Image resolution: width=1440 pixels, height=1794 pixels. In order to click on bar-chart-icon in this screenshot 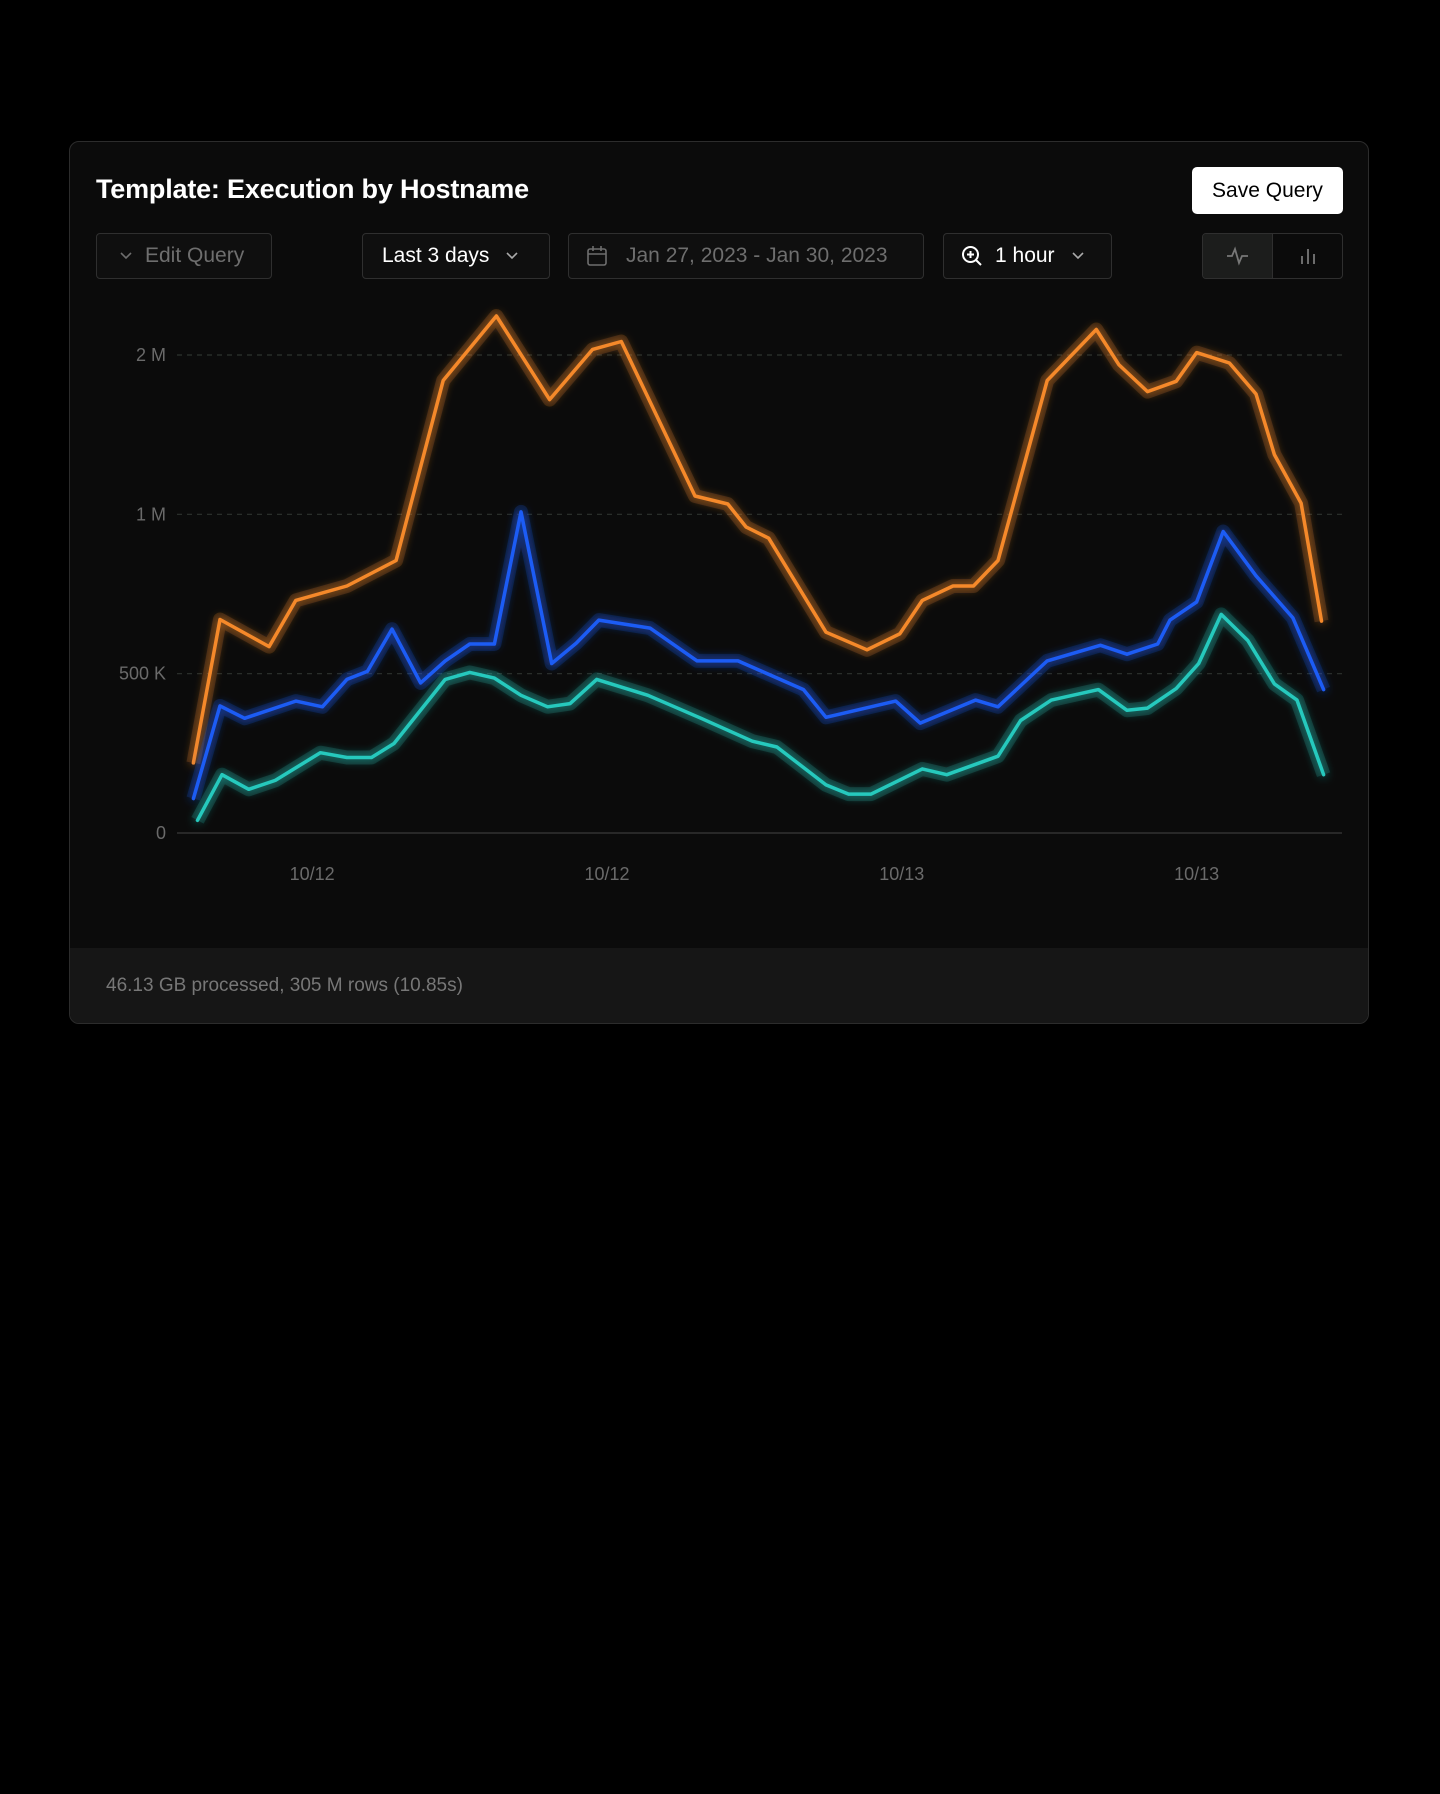, I will do `click(1307, 256)`.